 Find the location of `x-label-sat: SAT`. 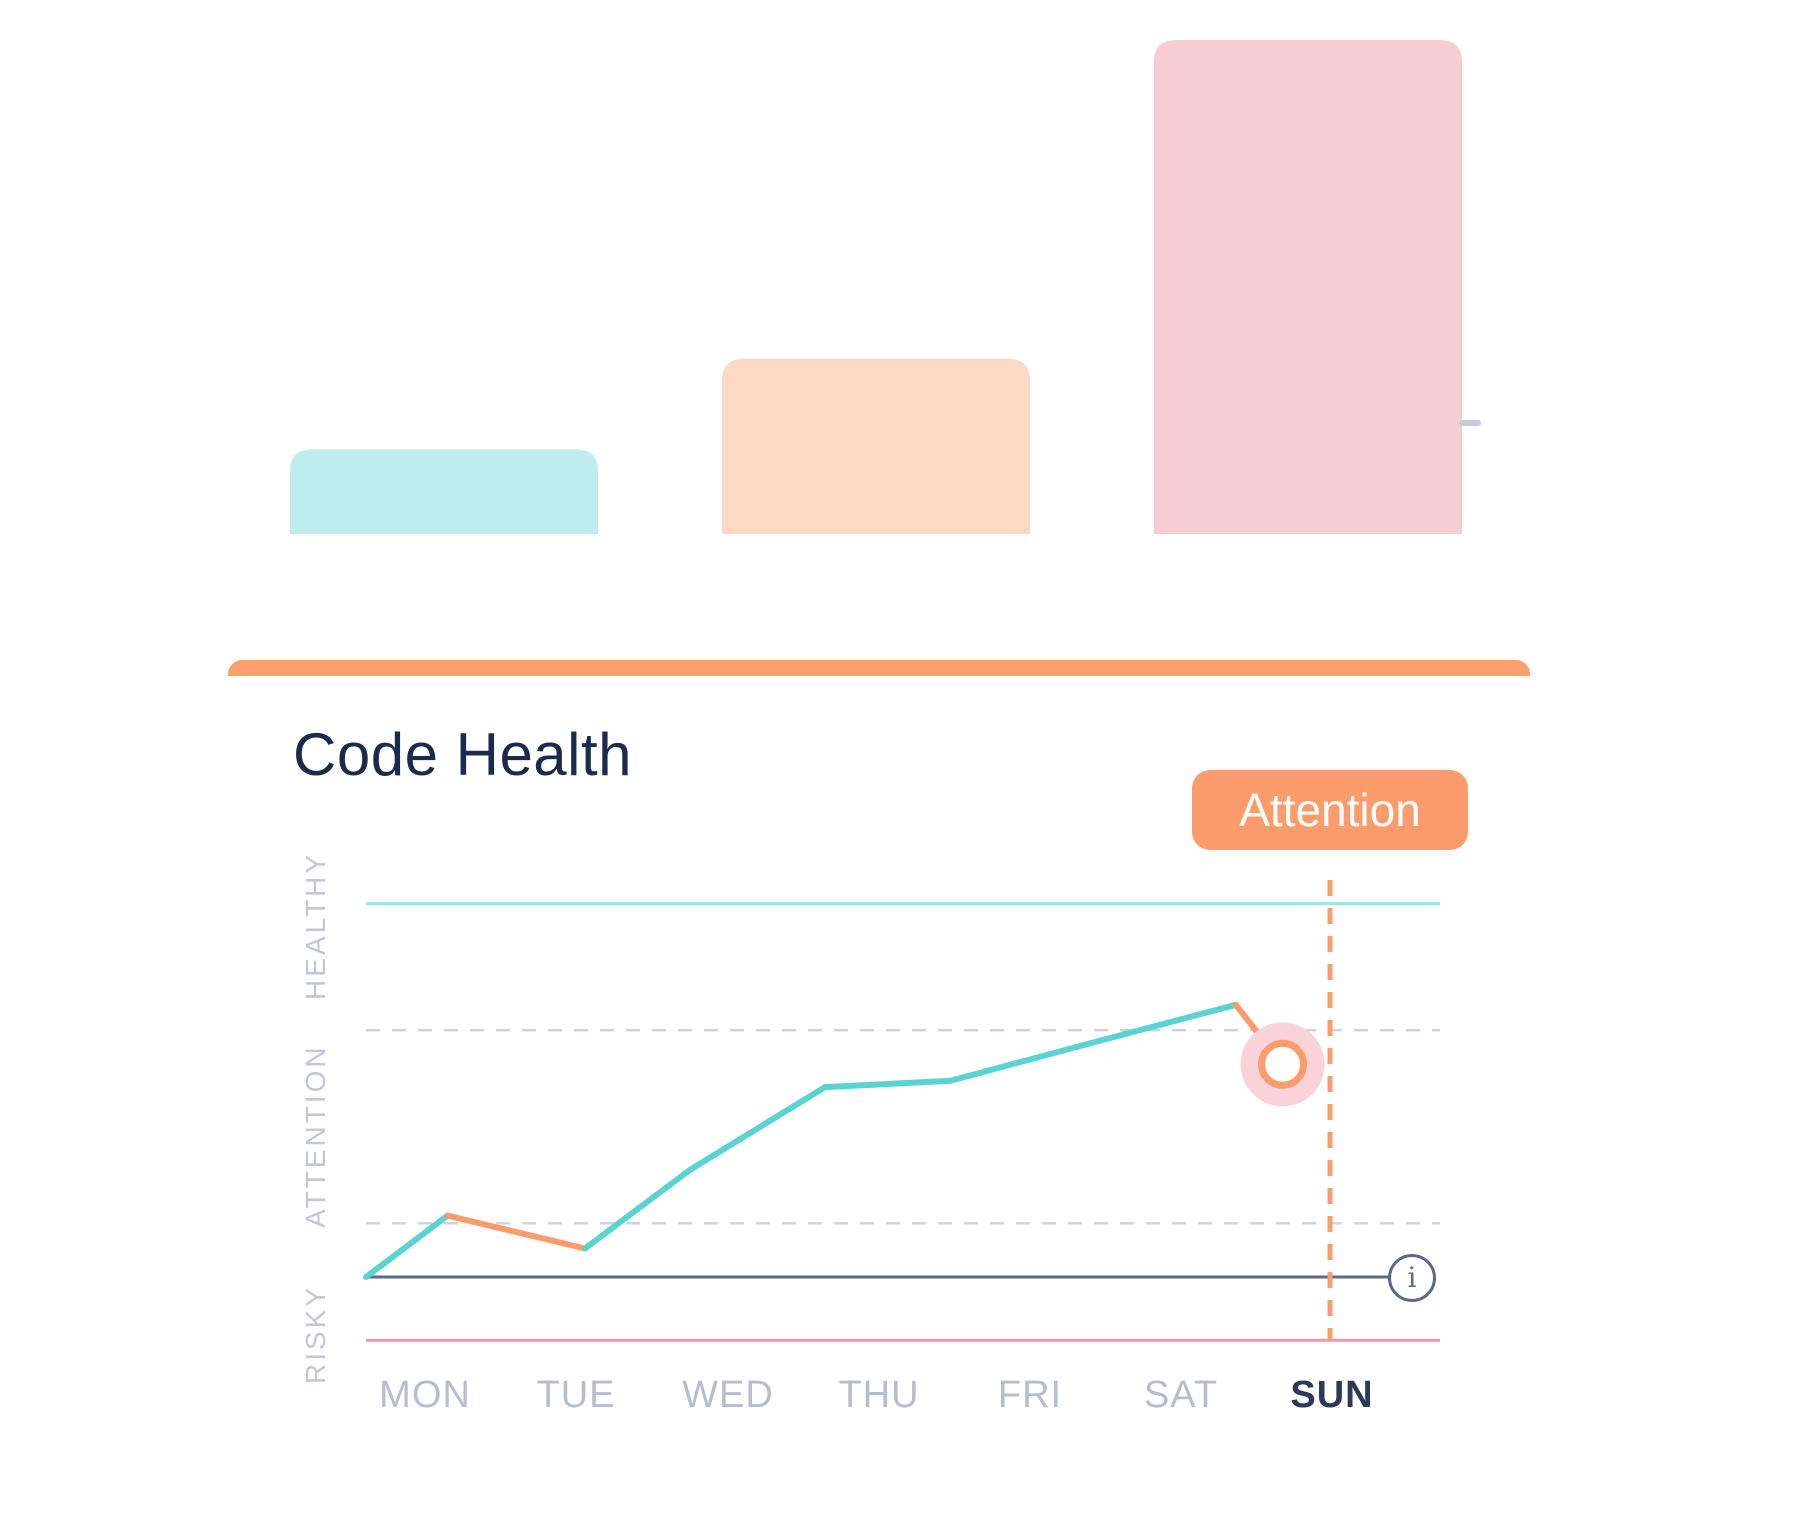

x-label-sat: SAT is located at coordinates (1181, 1395).